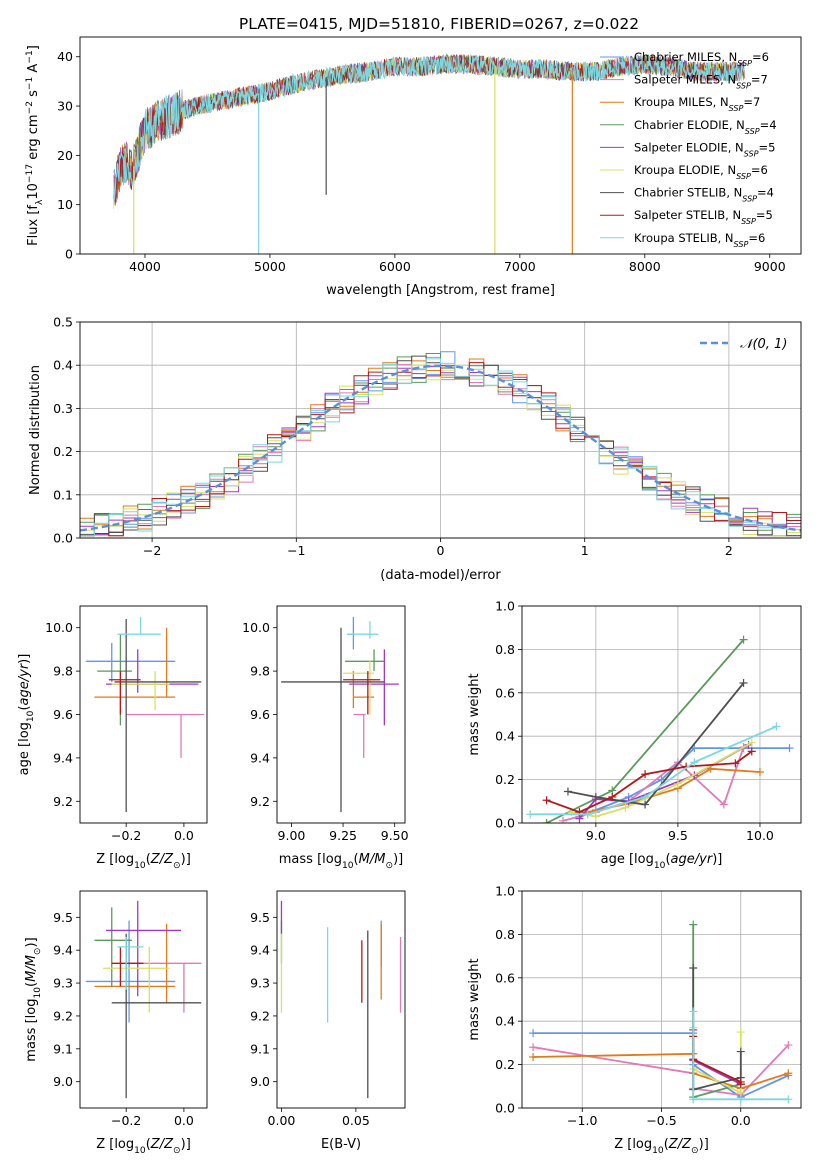  Describe the element at coordinates (395, 266) in the screenshot. I see `x-tick-label: 6000` at that location.